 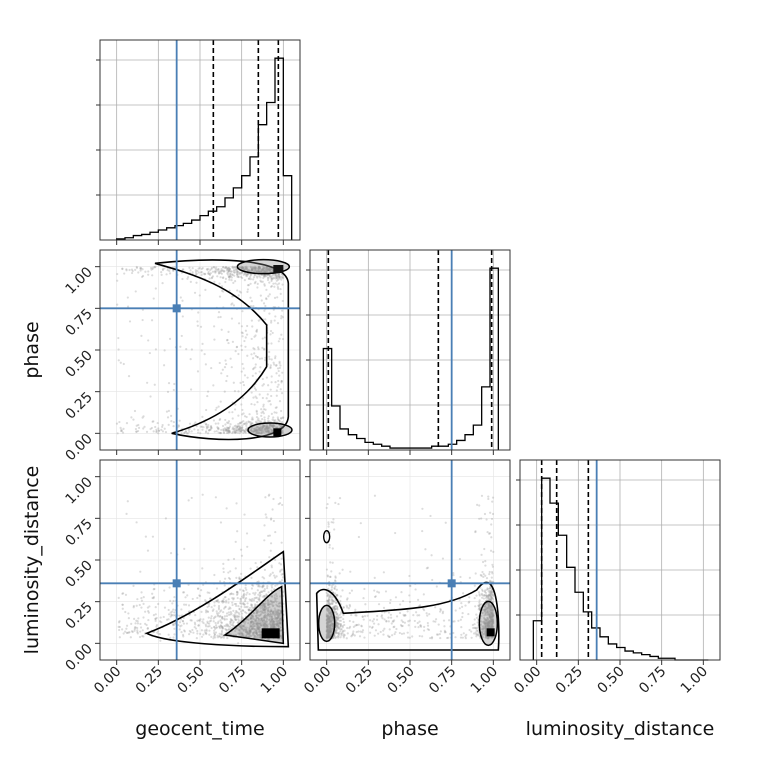 What do you see at coordinates (400, 680) in the screenshot?
I see `x-tick-label: 0.50` at bounding box center [400, 680].